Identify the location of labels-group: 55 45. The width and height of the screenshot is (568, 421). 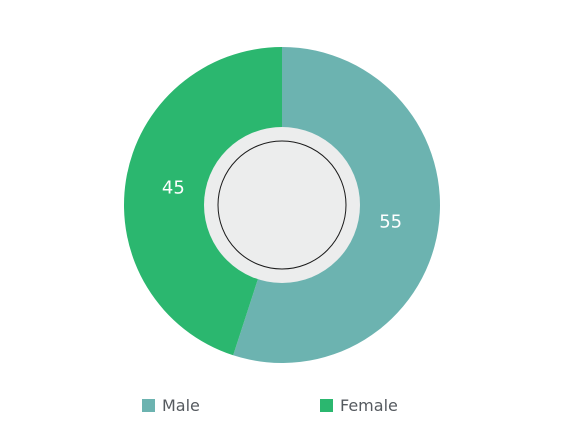
(282, 204).